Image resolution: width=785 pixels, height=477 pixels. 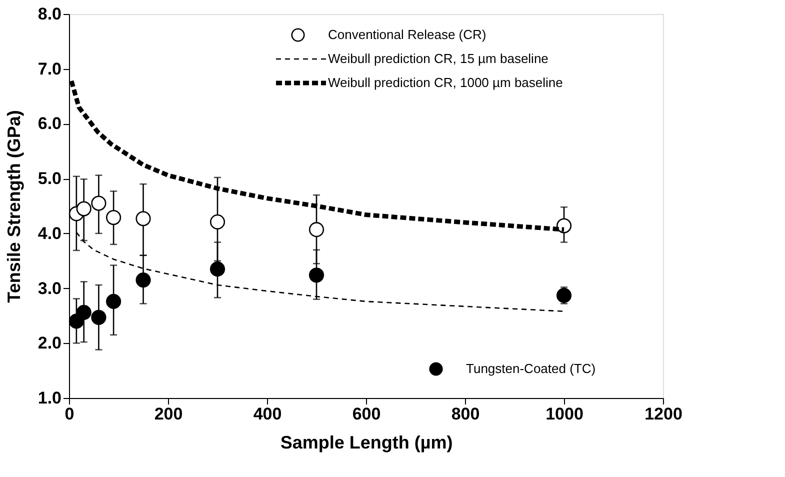 What do you see at coordinates (366, 442) in the screenshot?
I see `x-axis-title: Sample Length (µm)` at bounding box center [366, 442].